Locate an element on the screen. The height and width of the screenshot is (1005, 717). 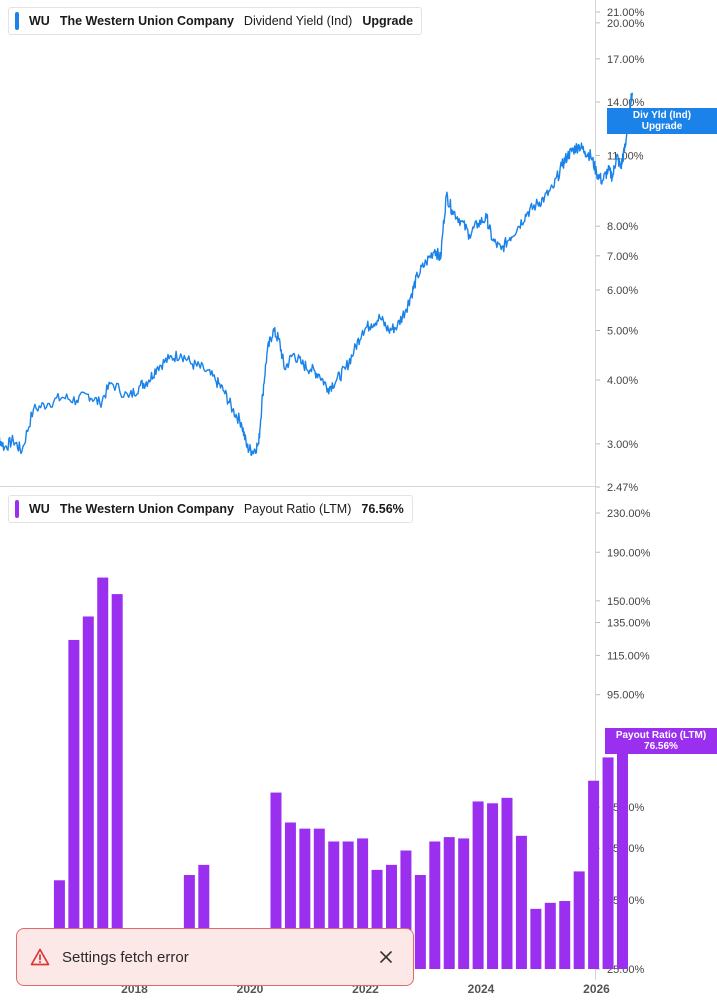
tag-value: Upgrade is located at coordinates (662, 126).